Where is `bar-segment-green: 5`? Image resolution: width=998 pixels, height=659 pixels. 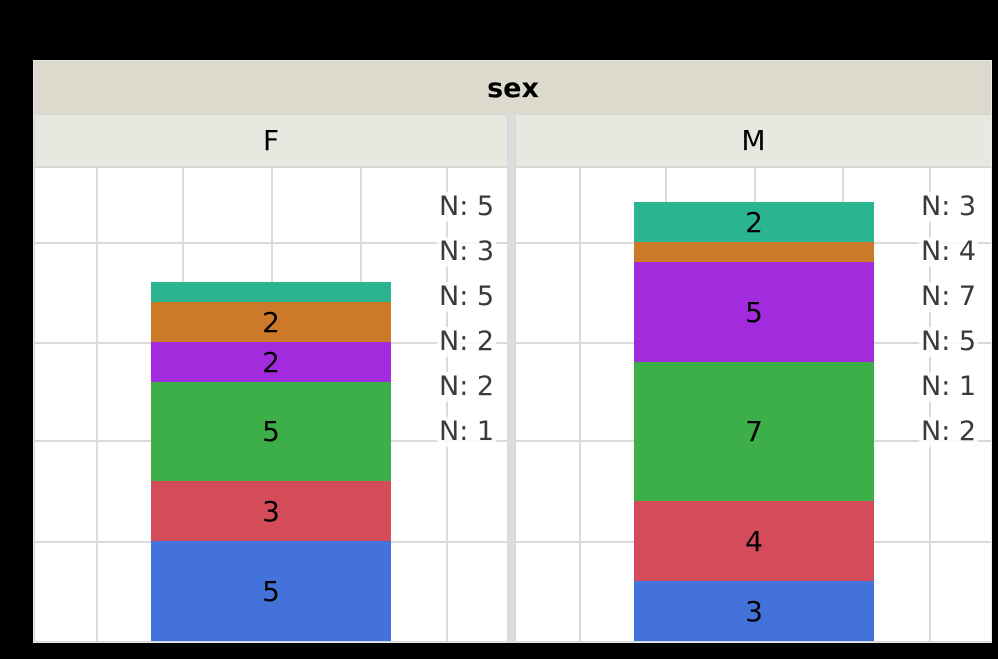 bar-segment-green: 5 is located at coordinates (271, 431).